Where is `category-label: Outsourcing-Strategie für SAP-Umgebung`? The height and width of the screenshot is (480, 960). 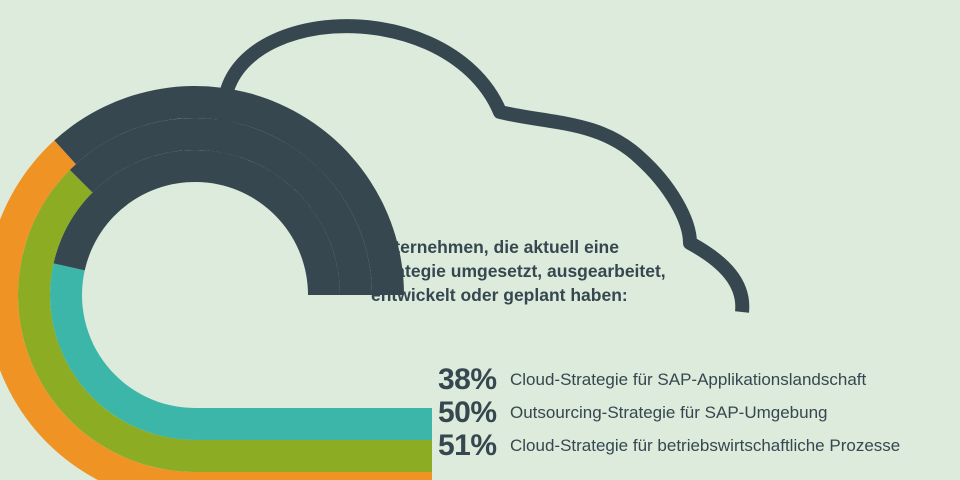
category-label: Outsourcing-Strategie für SAP-Umgebung is located at coordinates (669, 412).